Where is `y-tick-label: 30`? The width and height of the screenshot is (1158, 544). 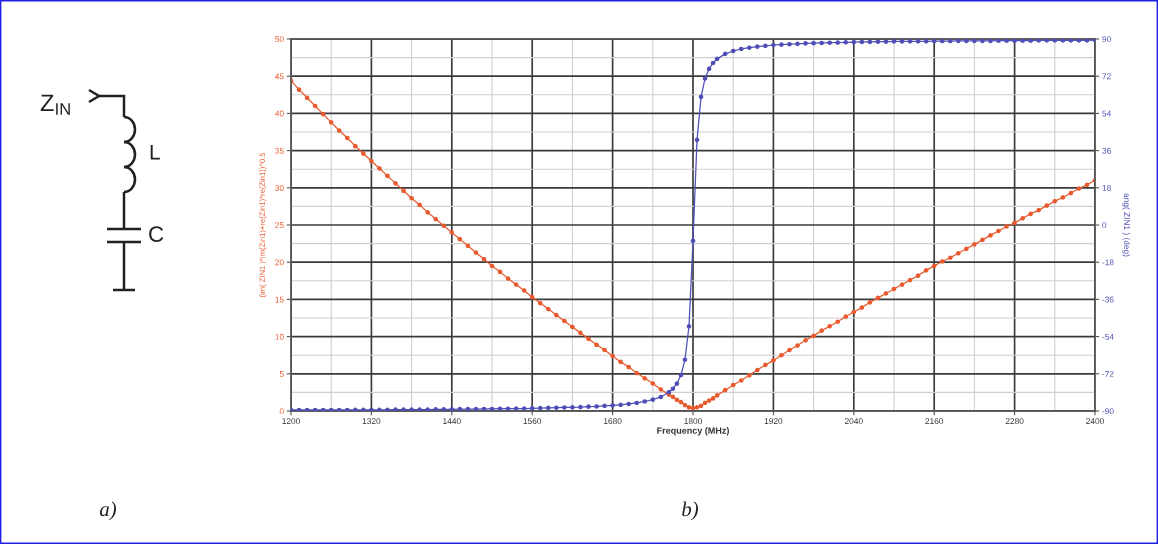 y-tick-label: 30 is located at coordinates (279, 188).